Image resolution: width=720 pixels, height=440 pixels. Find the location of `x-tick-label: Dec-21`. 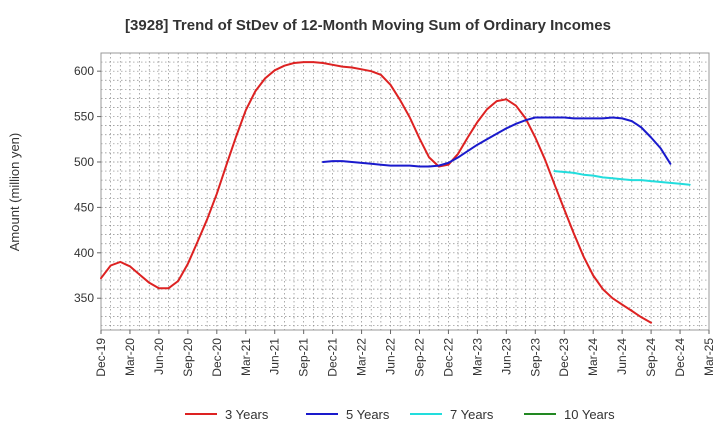

x-tick-label: Dec-21 is located at coordinates (333, 357).